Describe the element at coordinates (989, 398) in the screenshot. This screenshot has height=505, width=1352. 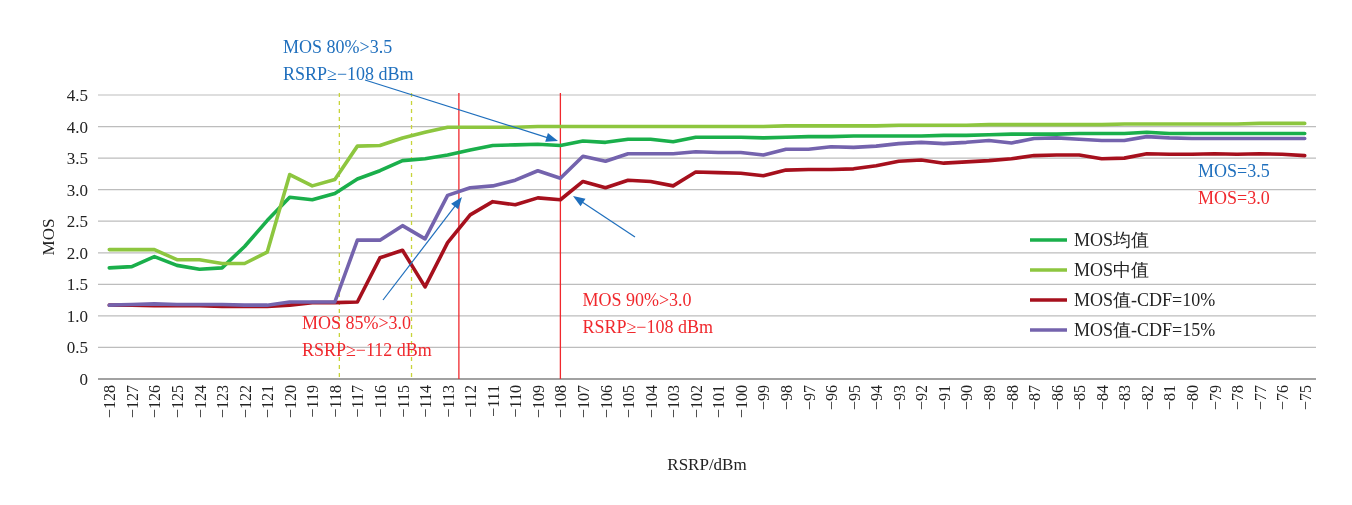
I see `x-tick-label: −89` at that location.